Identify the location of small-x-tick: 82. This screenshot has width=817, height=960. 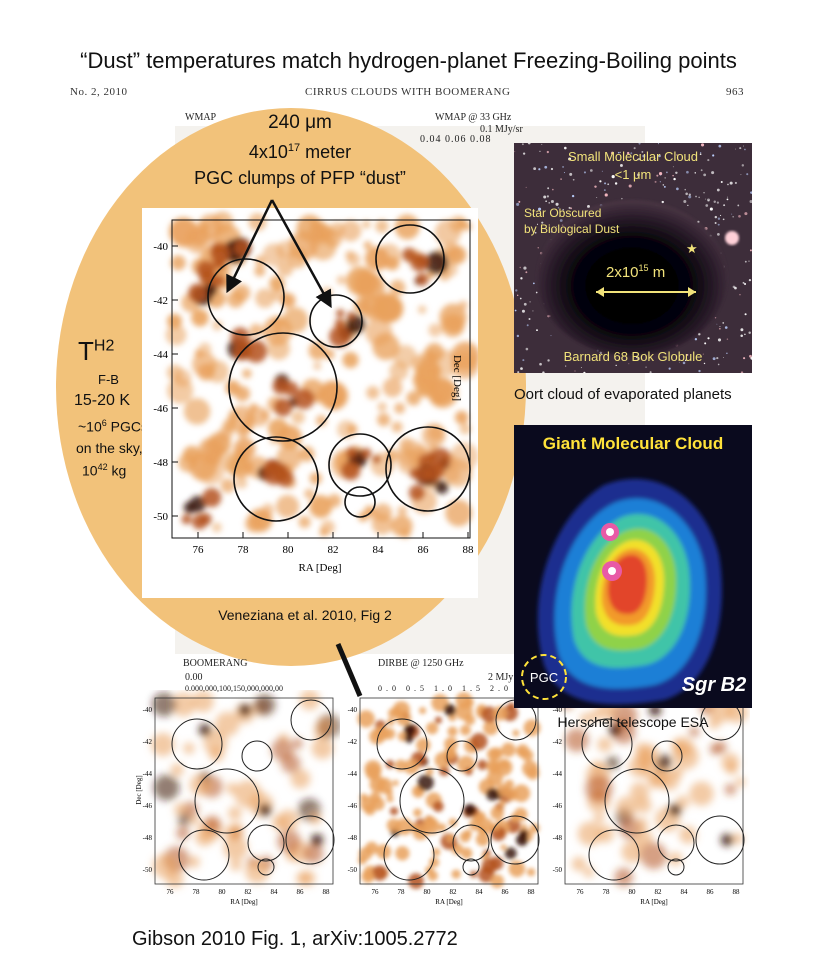
(454, 892).